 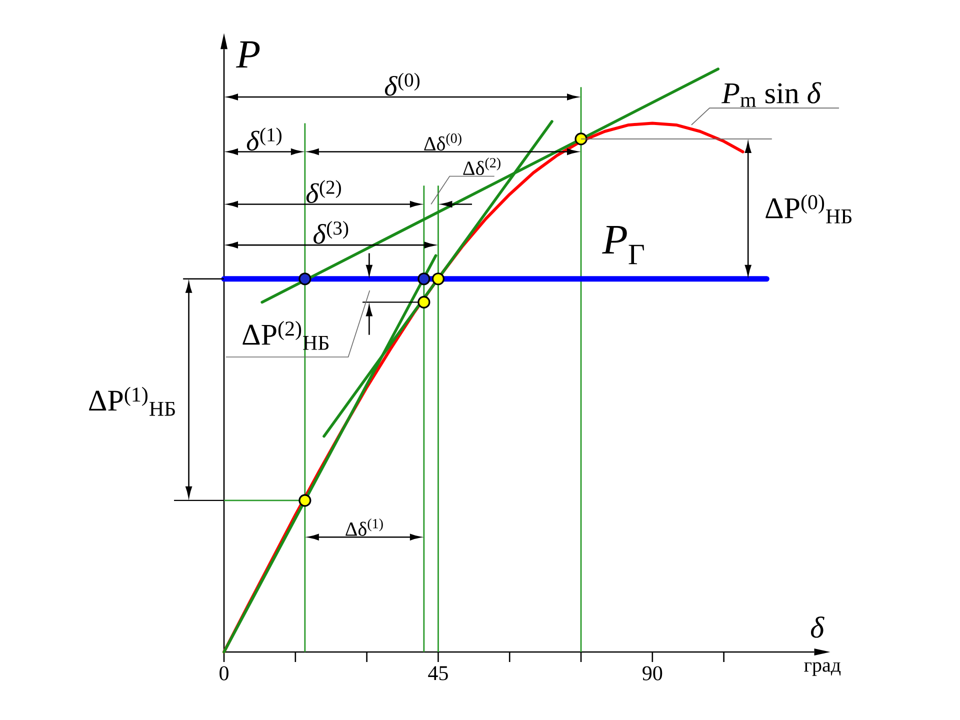 I want to click on annotation: Δδ$^{(2)}$, so click(x=481, y=167).